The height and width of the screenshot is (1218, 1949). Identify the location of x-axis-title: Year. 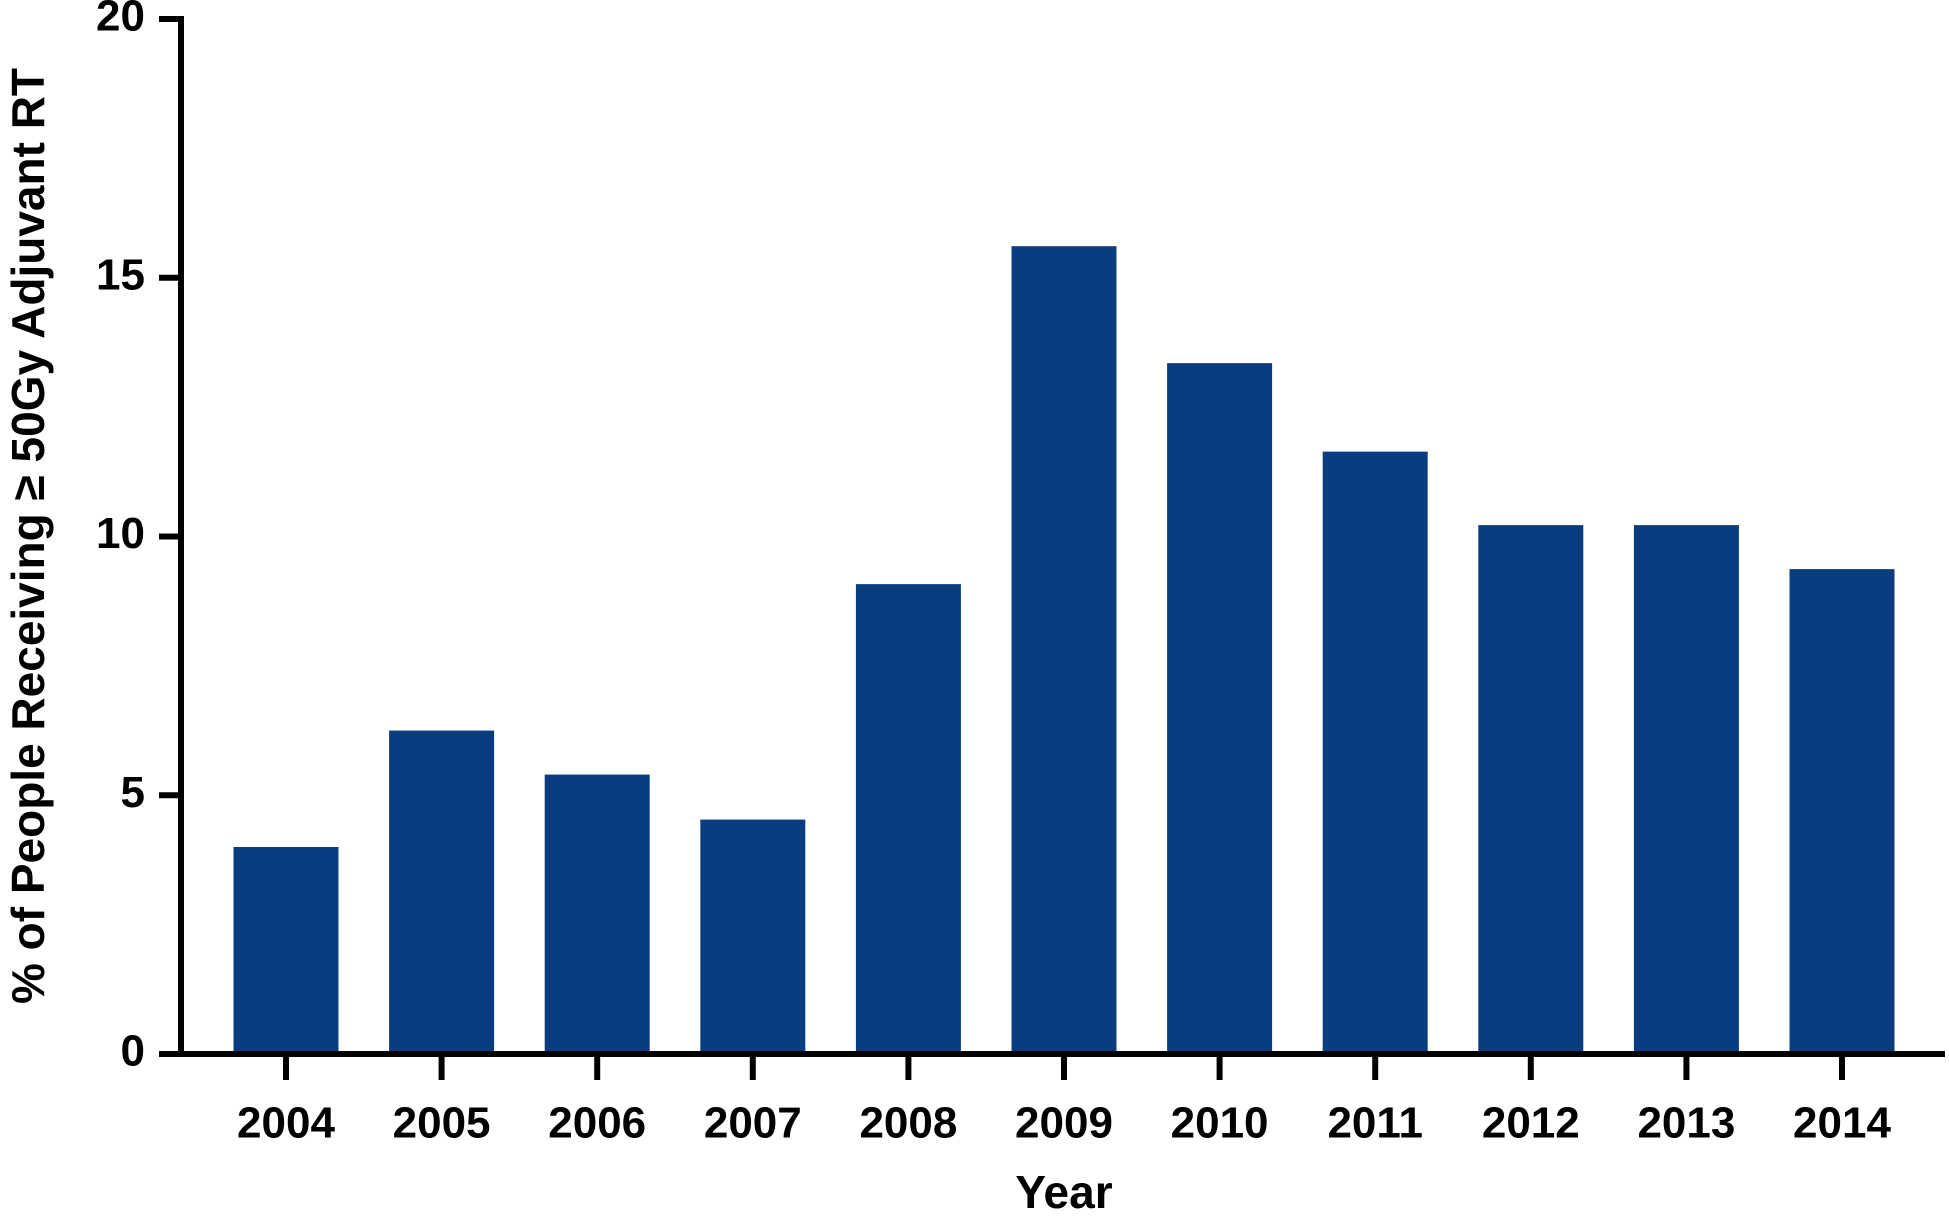
(1063, 1192).